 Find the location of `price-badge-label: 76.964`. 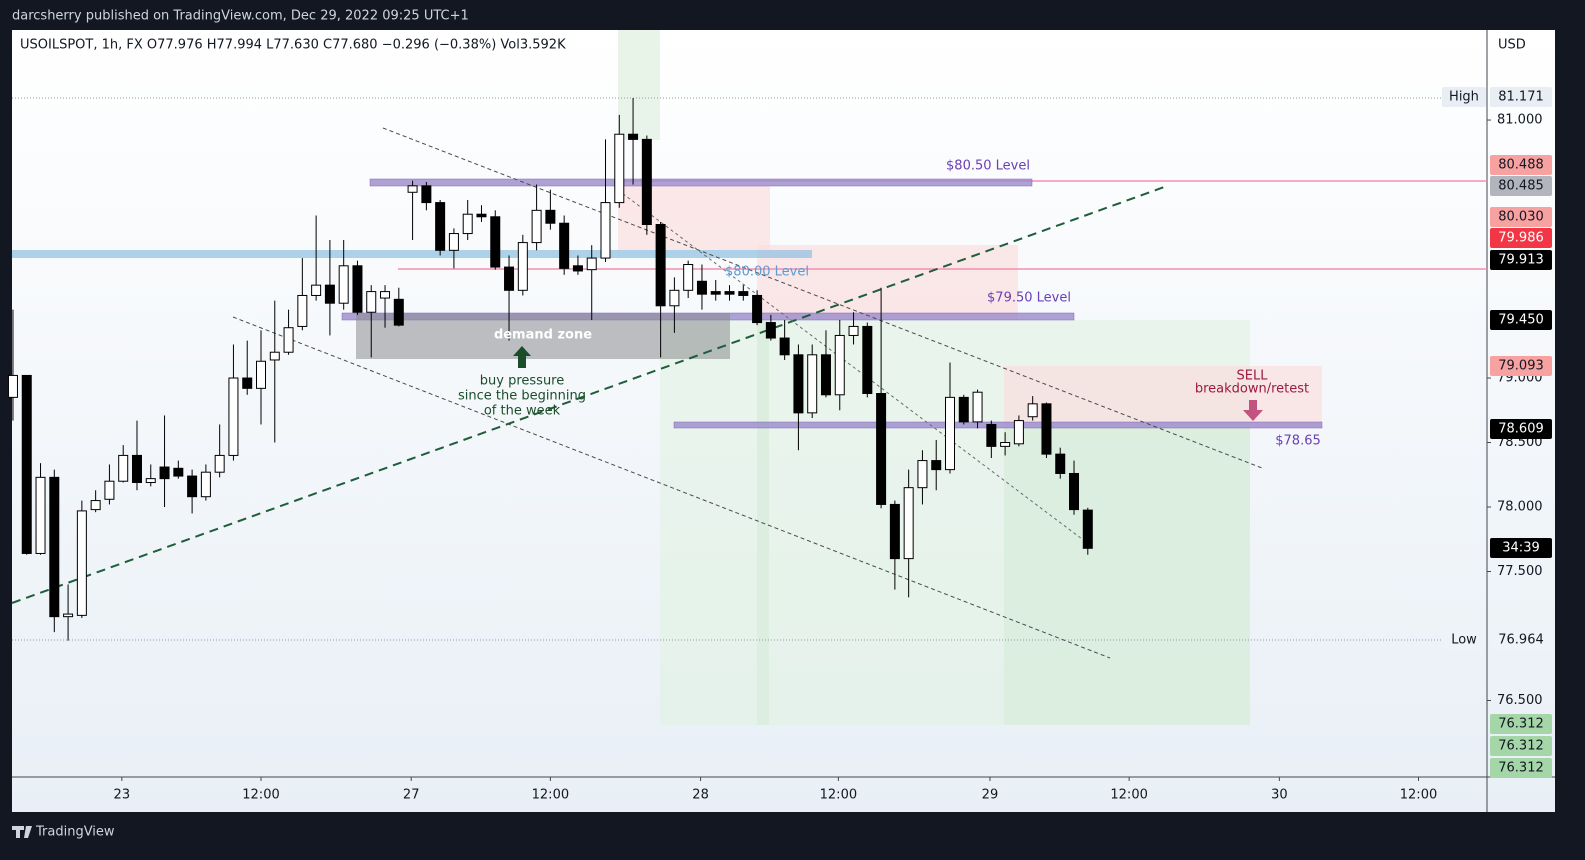

price-badge-label: 76.964 is located at coordinates (1521, 640).